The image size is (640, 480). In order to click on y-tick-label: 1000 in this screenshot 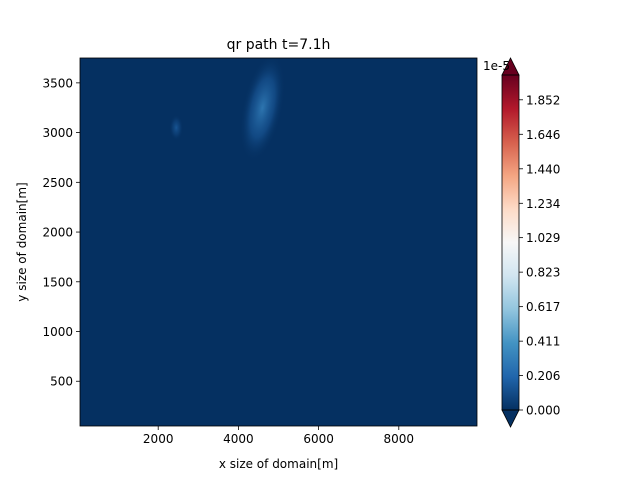, I will do `click(57, 332)`.